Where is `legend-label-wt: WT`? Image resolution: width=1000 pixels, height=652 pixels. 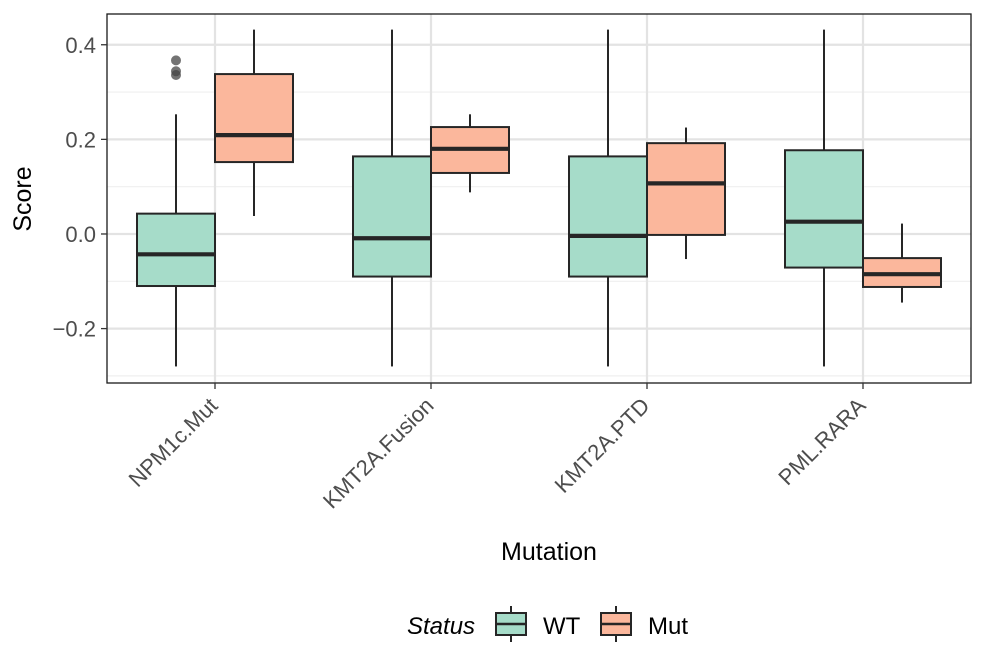 legend-label-wt: WT is located at coordinates (562, 626).